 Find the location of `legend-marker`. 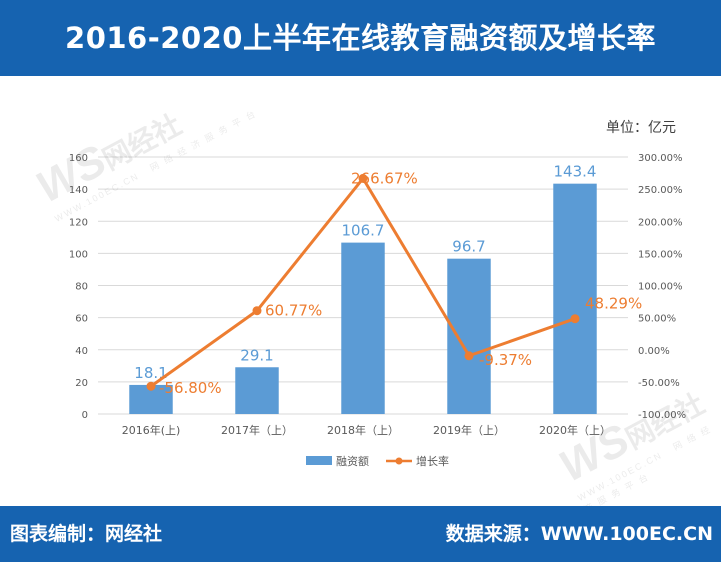

legend-marker is located at coordinates (399, 461).